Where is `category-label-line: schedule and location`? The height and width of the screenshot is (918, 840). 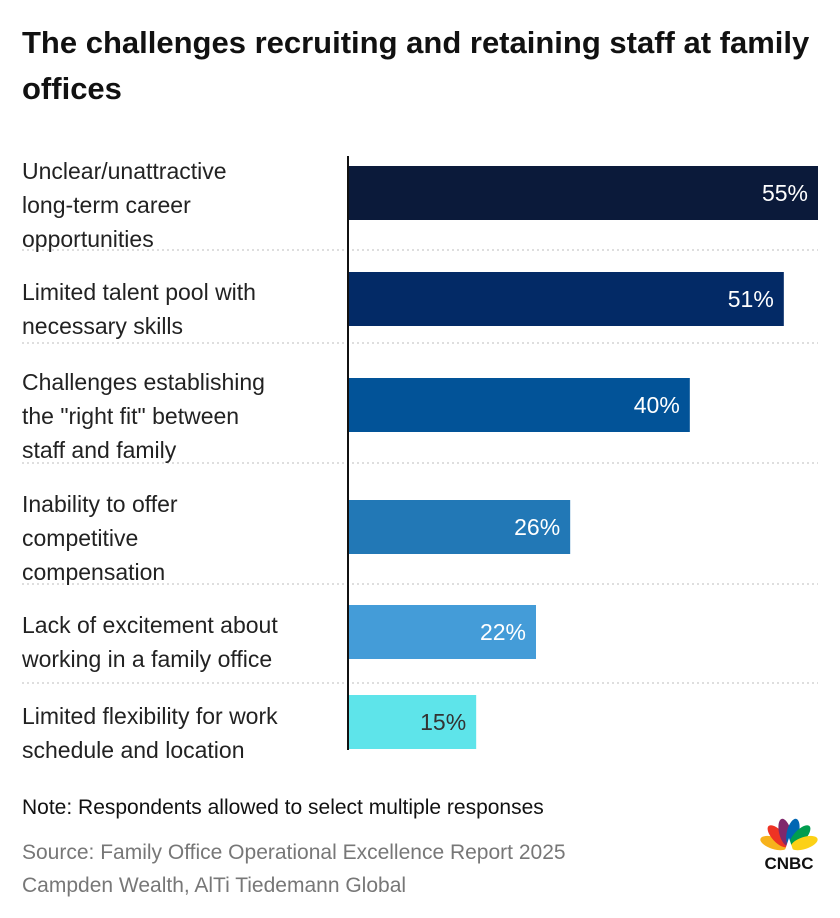
category-label-line: schedule and location is located at coordinates (133, 750).